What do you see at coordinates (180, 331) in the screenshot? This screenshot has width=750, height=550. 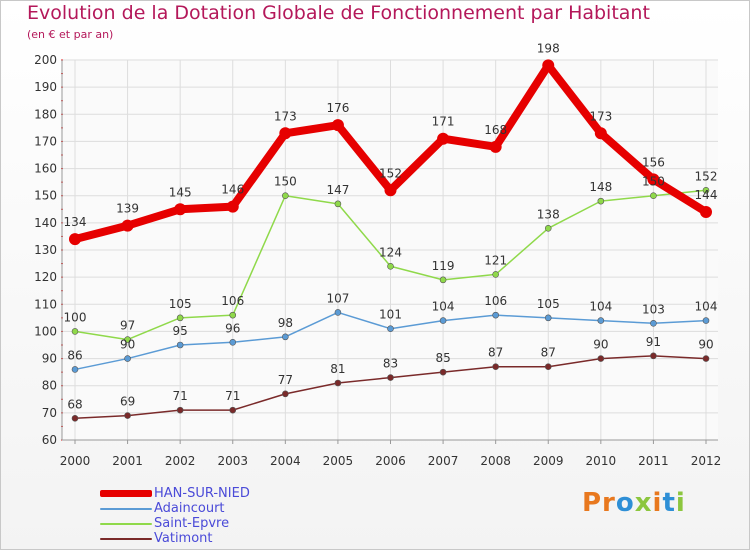 I see `data-label: 95` at bounding box center [180, 331].